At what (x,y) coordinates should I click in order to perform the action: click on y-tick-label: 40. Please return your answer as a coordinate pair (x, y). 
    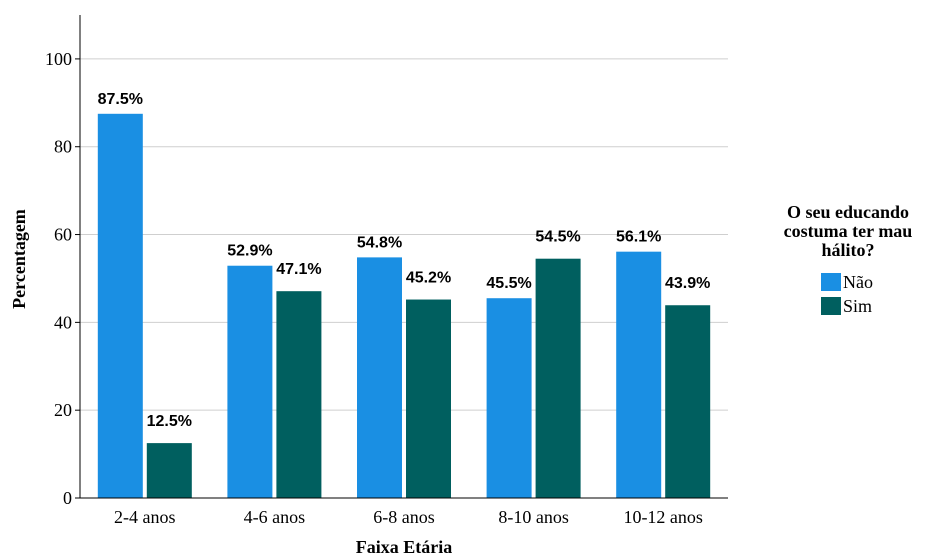
    Looking at the image, I should click on (63, 322).